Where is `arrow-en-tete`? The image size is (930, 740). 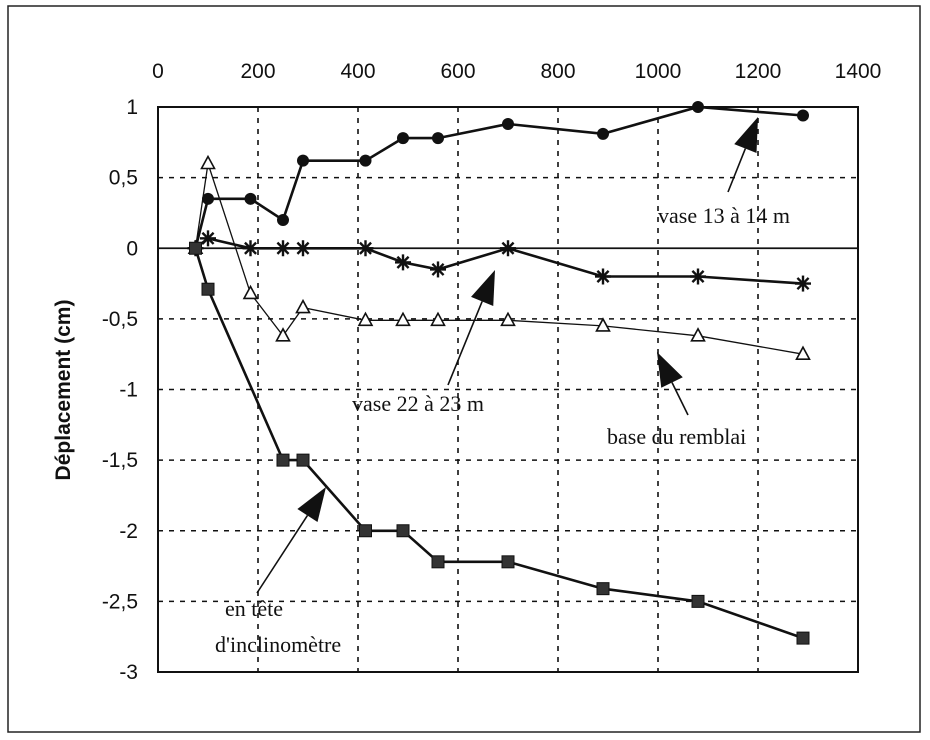
arrow-en-tete is located at coordinates (291, 540).